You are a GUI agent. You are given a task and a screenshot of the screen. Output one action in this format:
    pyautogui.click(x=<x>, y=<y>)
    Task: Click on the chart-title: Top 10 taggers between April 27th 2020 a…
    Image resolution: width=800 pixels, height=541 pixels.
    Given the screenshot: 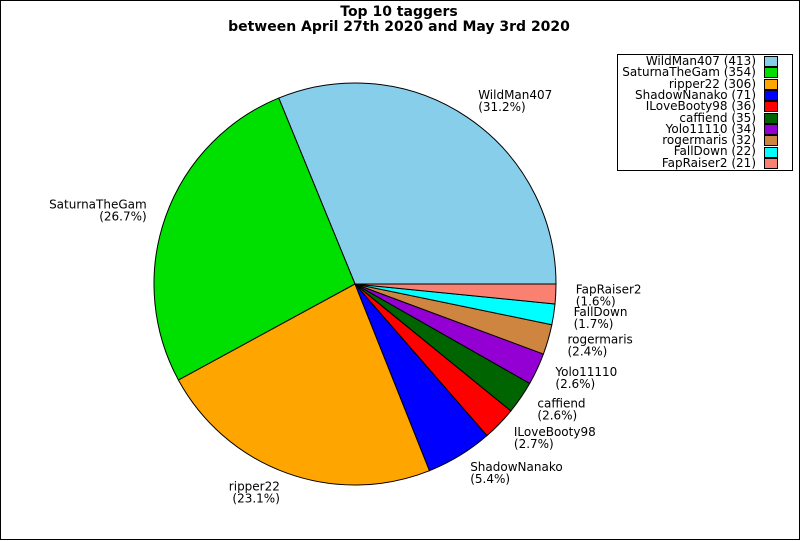 What is the action you would take?
    pyautogui.click(x=399, y=20)
    